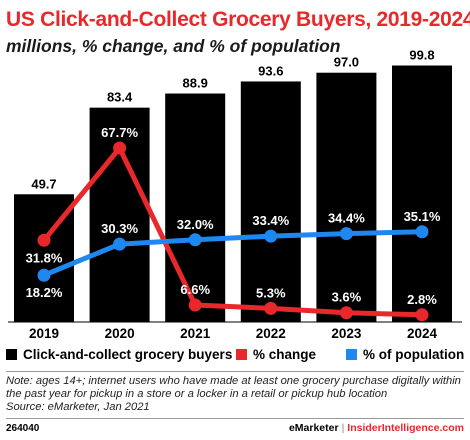 The image size is (470, 440). I want to click on legend-label-bars: Click-and-collect grocery buyers, so click(128, 354).